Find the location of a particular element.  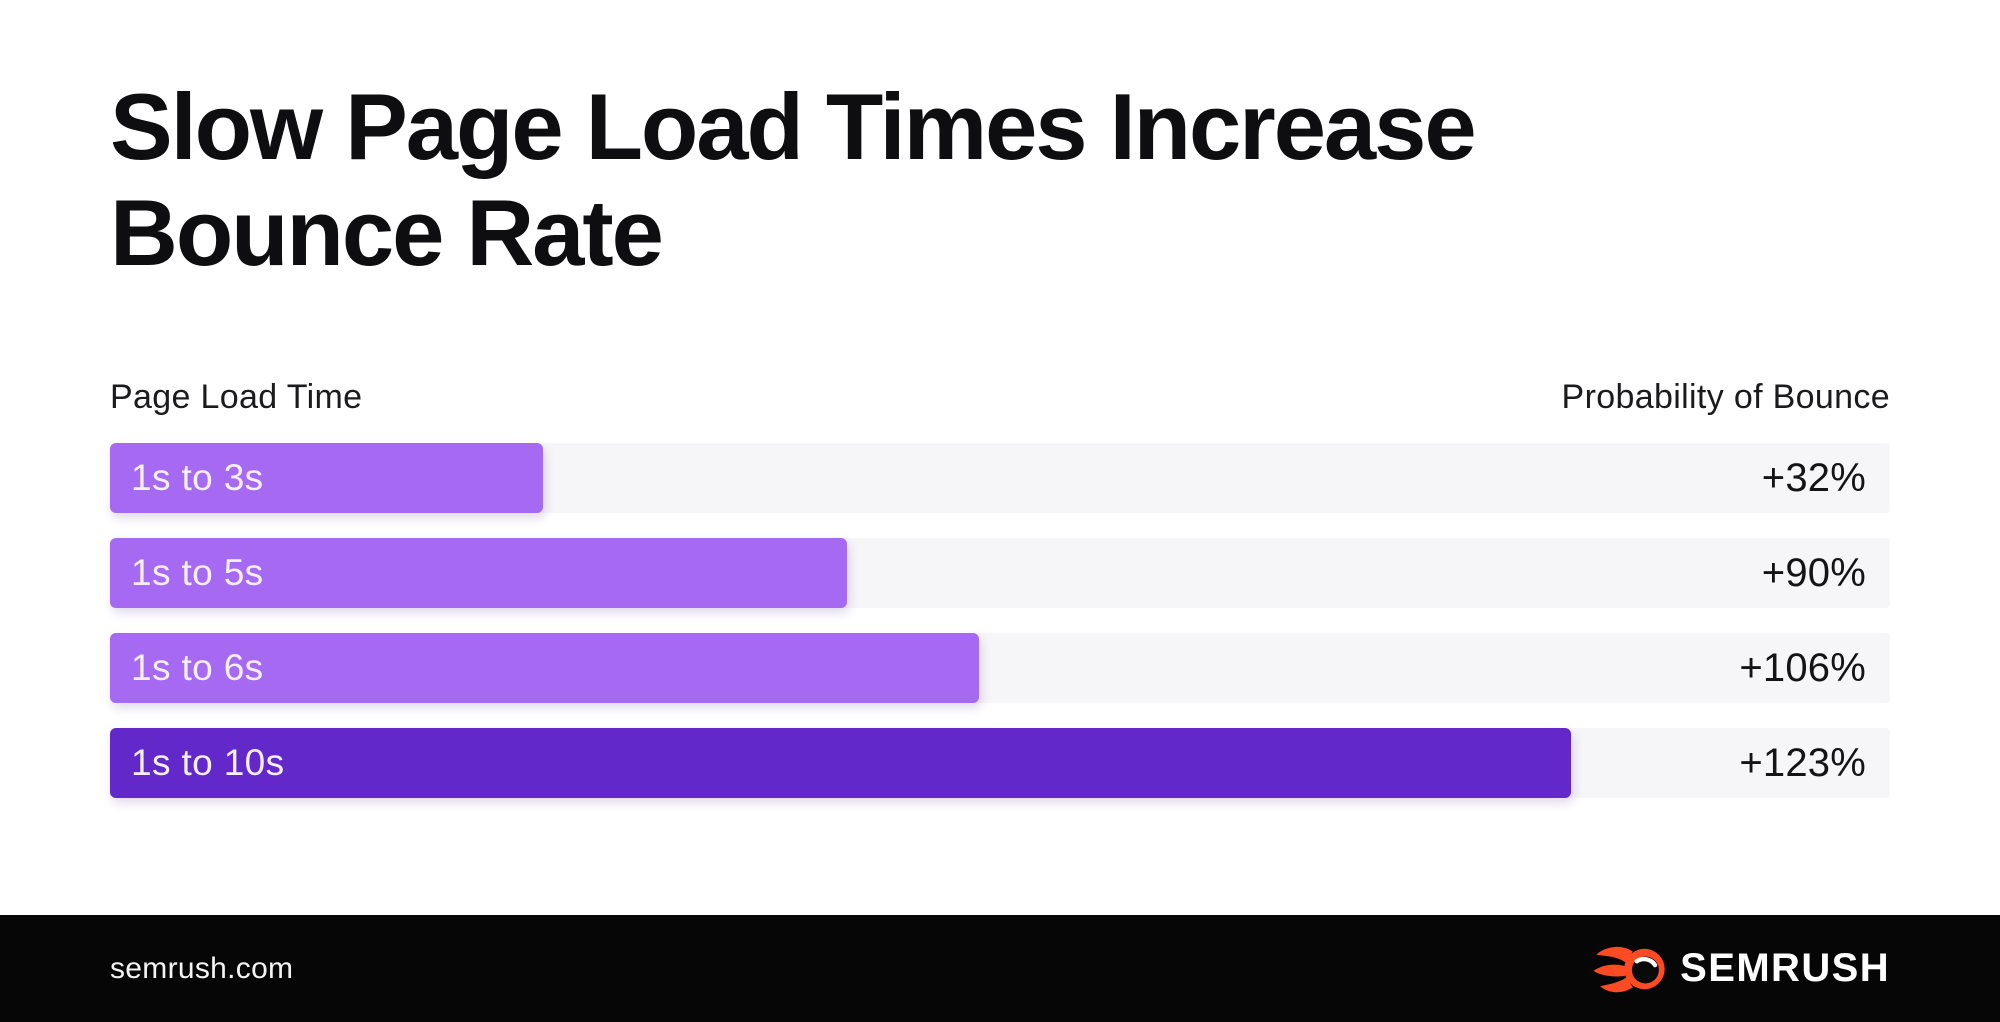

bar-value-label: +90% is located at coordinates (1813, 572).